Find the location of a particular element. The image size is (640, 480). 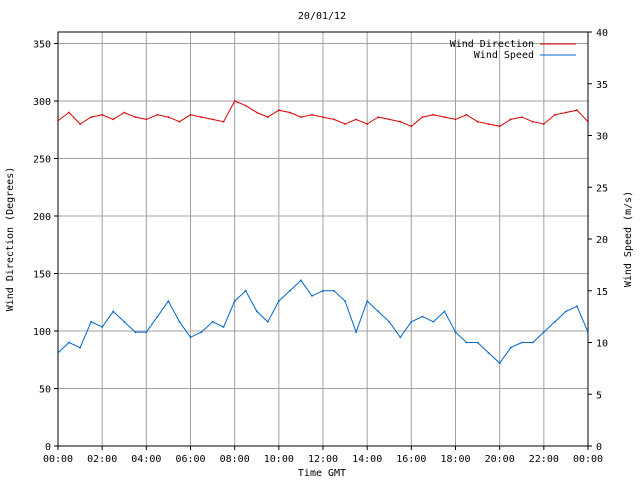

left-tick-label: 50 is located at coordinates (45, 390).